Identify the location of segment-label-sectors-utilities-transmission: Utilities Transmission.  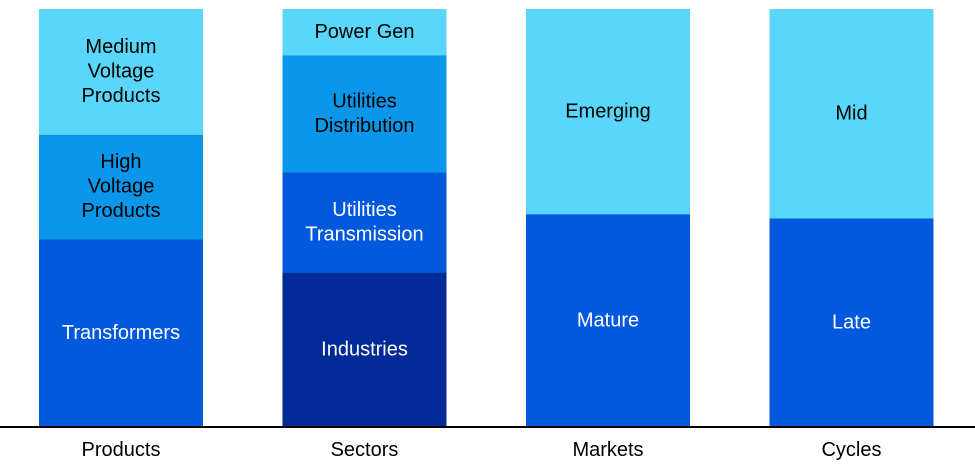
(364, 222).